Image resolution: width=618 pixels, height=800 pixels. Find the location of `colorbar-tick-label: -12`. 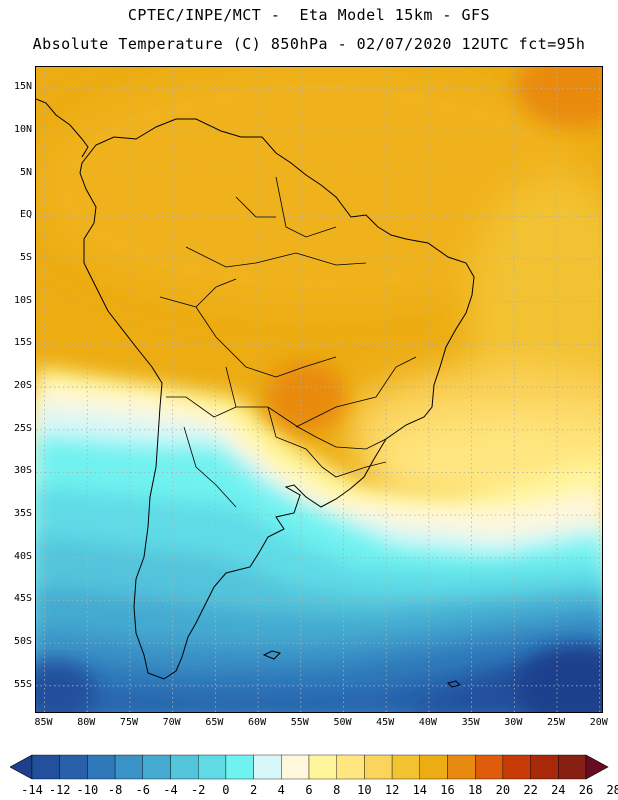

colorbar-tick-label: -12 is located at coordinates (59, 790).